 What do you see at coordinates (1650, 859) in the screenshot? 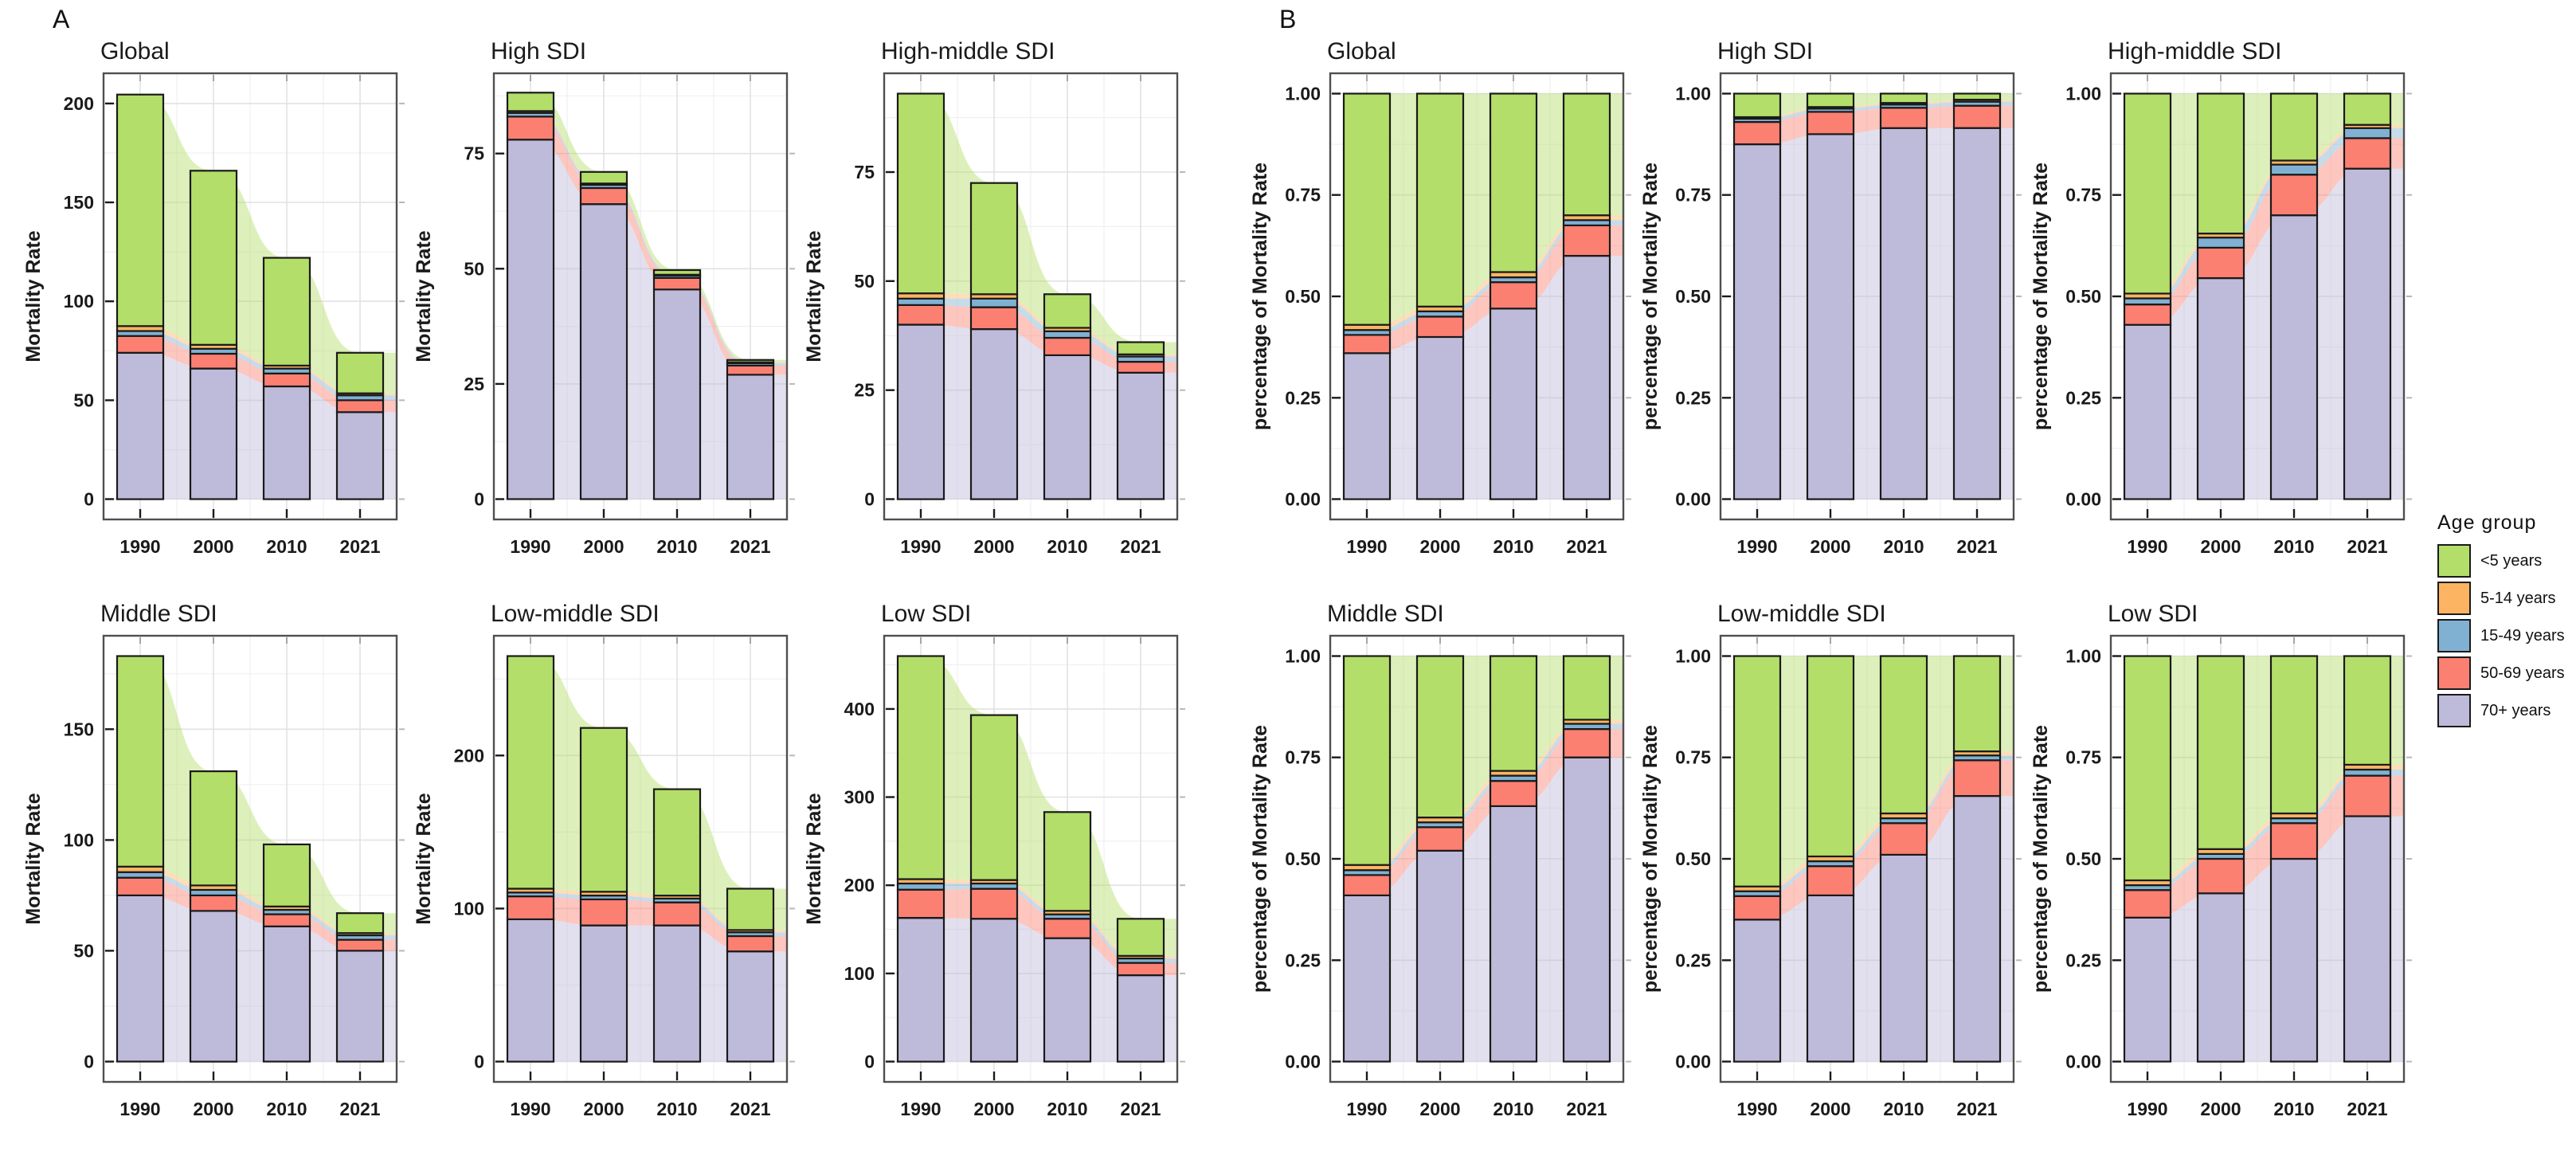
I see `y-axis-label: percentage of Mortality Rate` at bounding box center [1650, 859].